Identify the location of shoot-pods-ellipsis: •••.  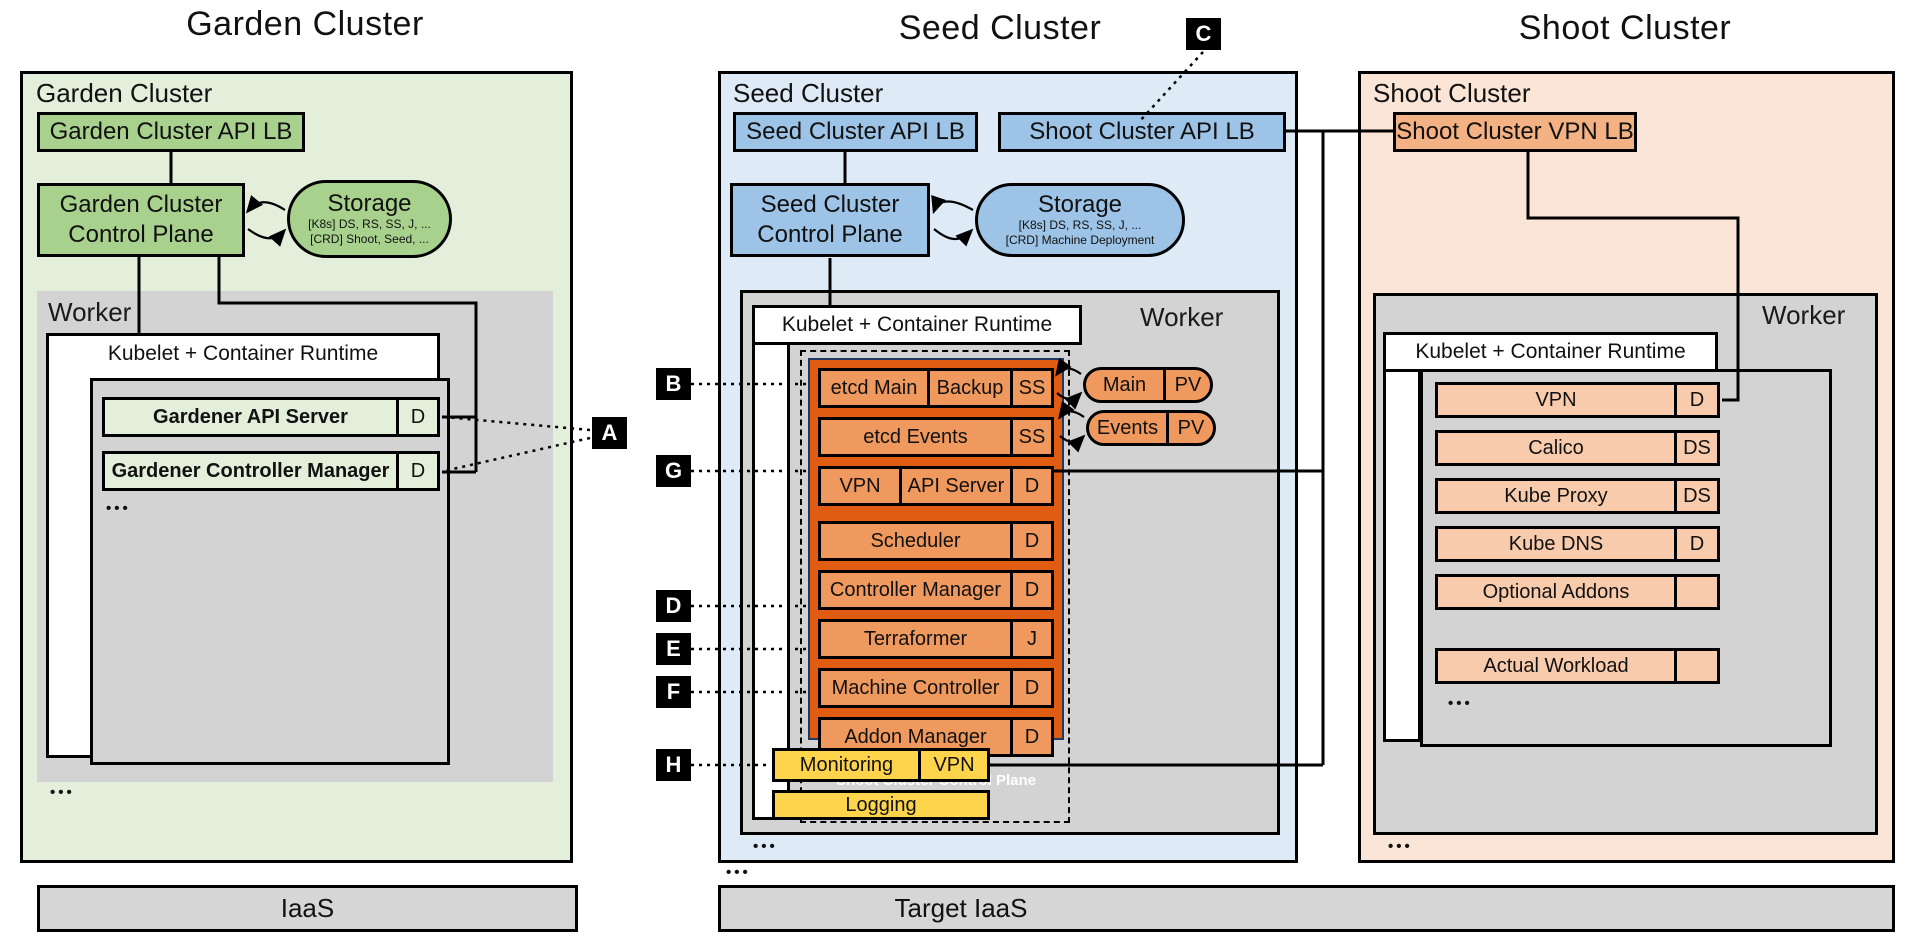
(1460, 703).